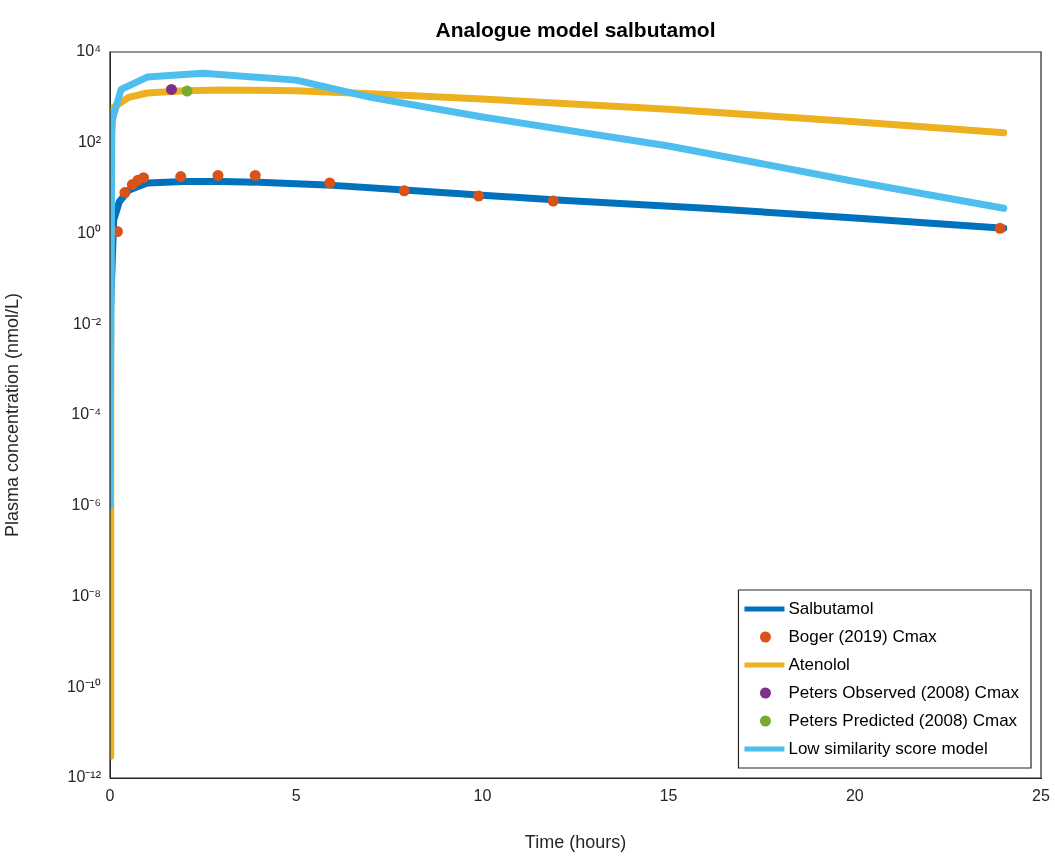 This screenshot has height=856, width=1055. Describe the element at coordinates (854, 796) in the screenshot. I see `x-tick-label: 20` at that location.